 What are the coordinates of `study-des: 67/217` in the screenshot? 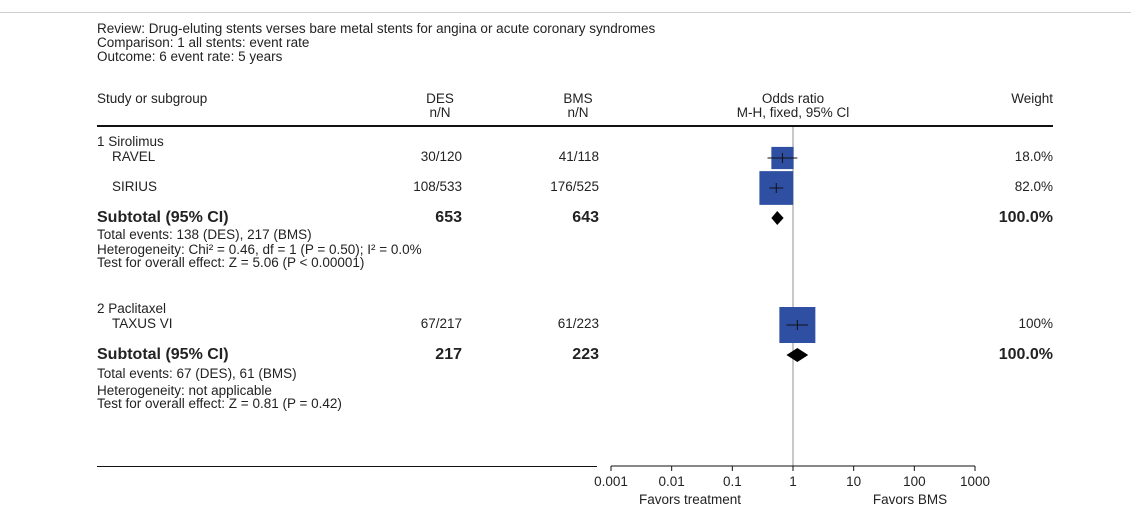 It's located at (441, 323).